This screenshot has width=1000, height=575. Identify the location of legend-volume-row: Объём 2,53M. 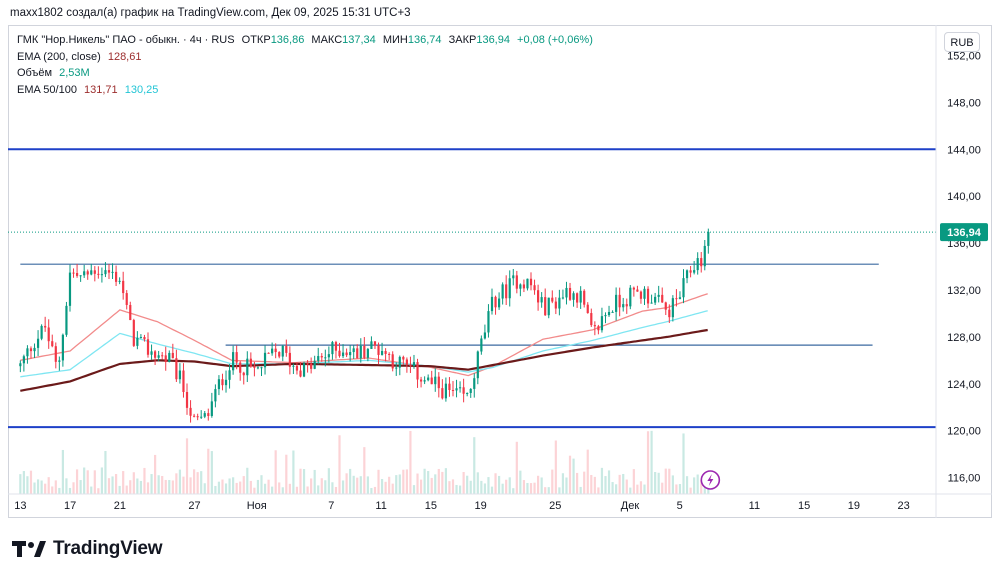
(305, 73).